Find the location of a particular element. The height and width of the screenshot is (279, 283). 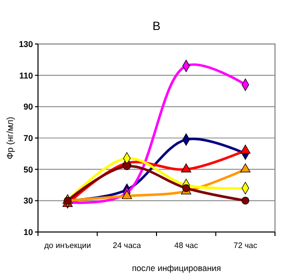

y-tick-label: 130 is located at coordinates (26, 43).